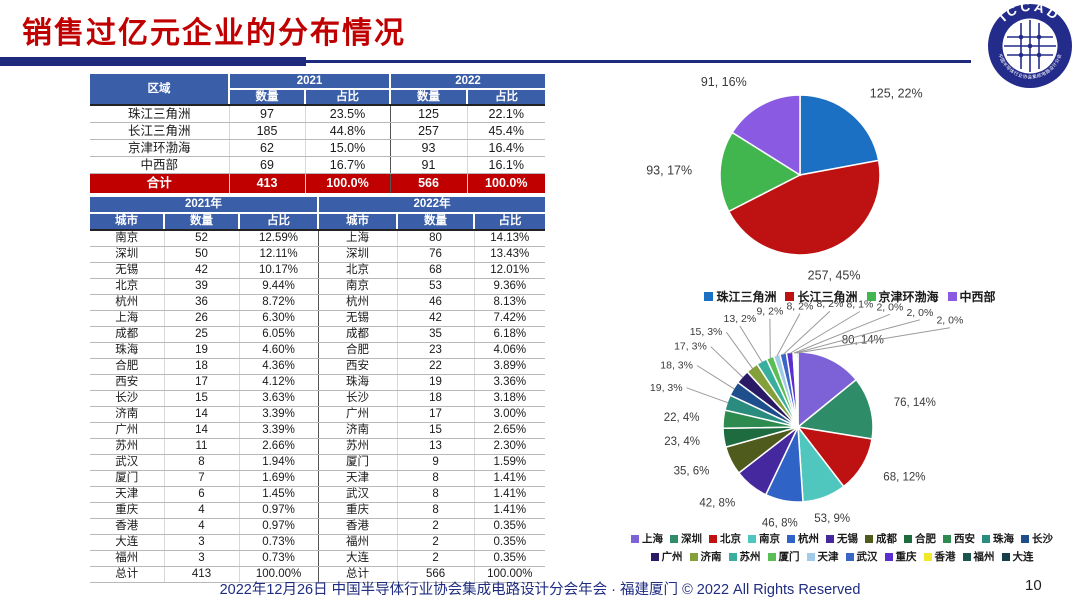  I want to click on table-cell: 4, so click(201, 510).